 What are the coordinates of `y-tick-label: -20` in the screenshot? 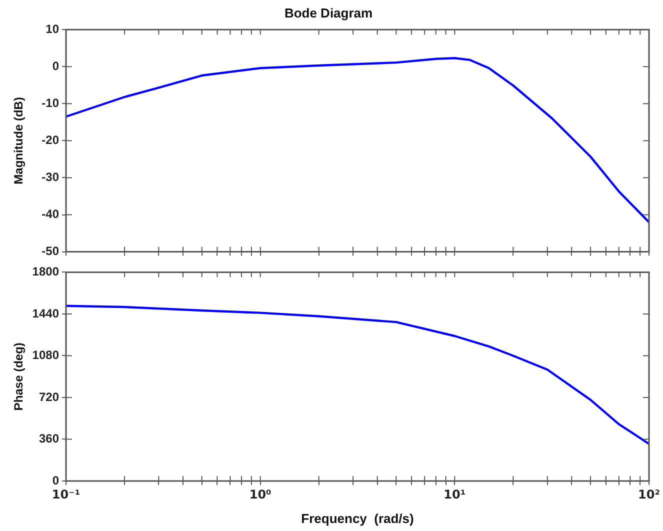 It's located at (51, 140).